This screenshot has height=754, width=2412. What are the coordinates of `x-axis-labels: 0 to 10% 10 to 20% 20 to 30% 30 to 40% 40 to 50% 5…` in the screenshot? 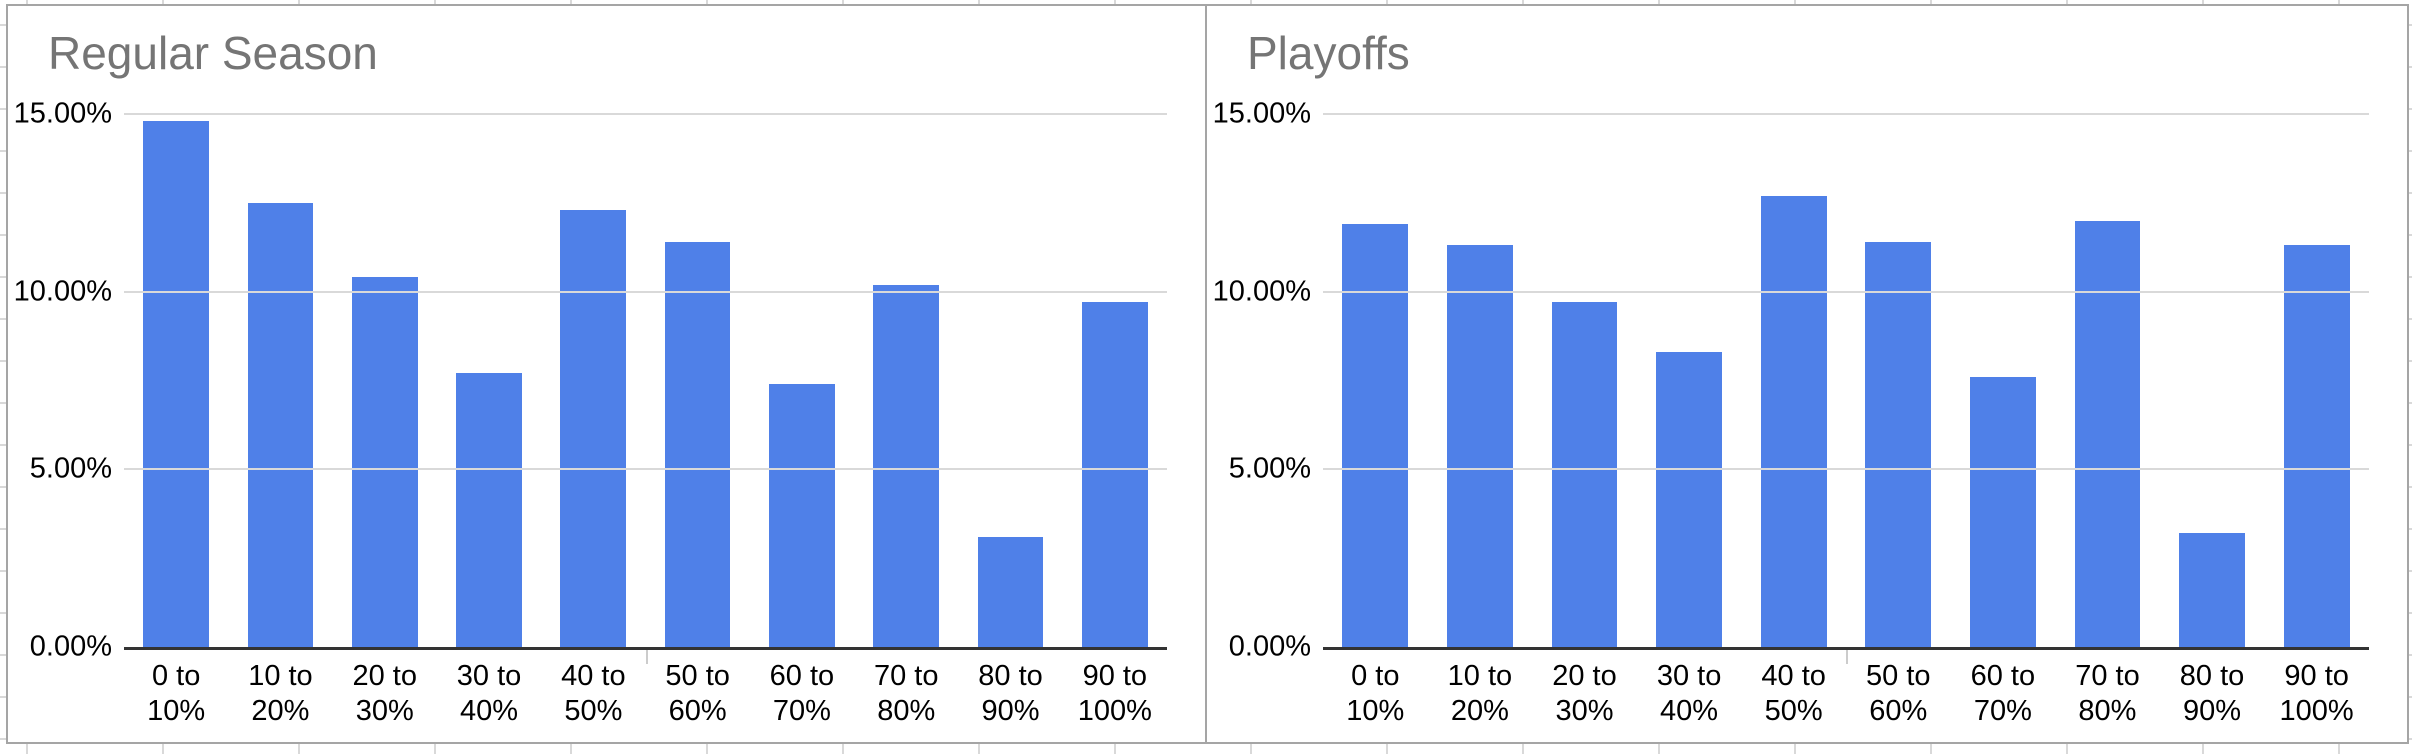 It's located at (1846, 694).